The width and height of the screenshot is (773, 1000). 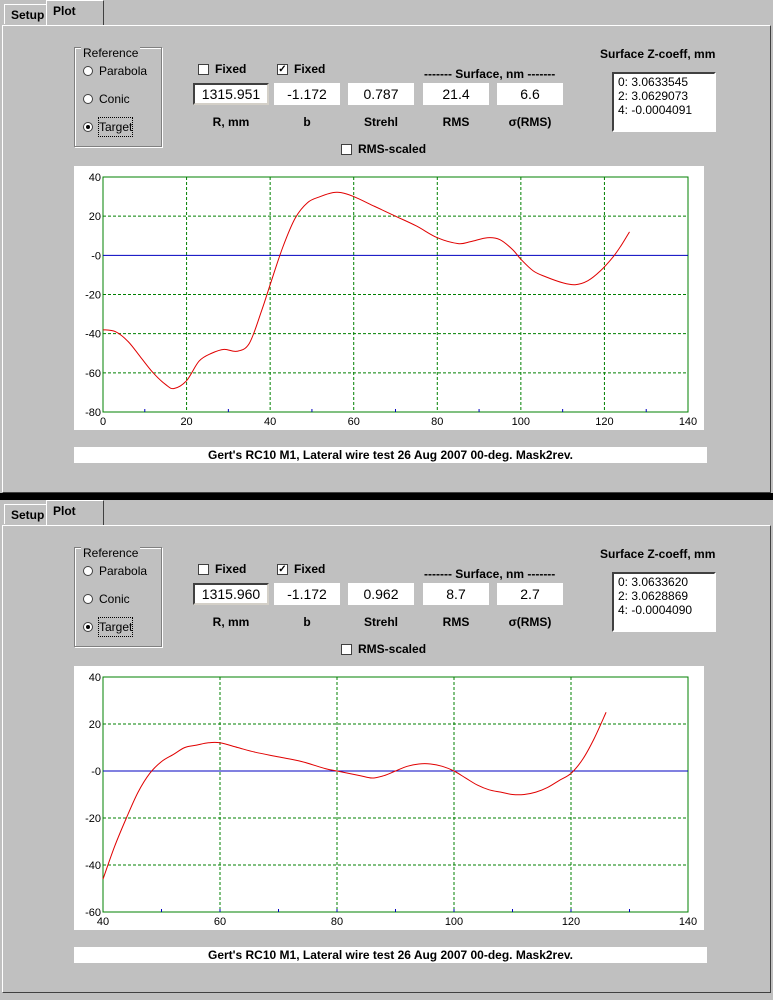 I want to click on zcoeff-row: 2: 3.0629073, so click(x=653, y=96).